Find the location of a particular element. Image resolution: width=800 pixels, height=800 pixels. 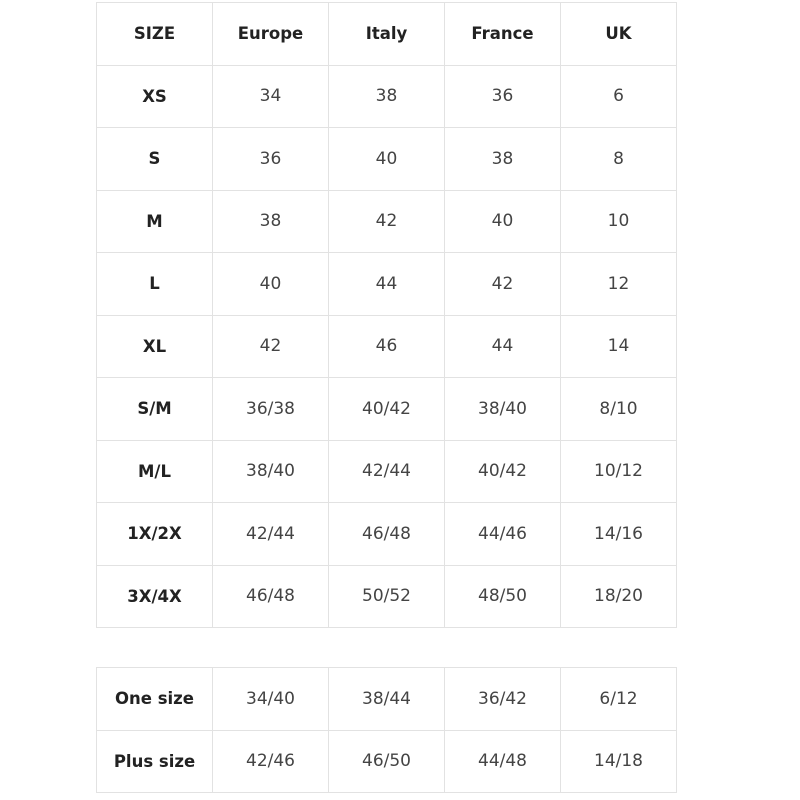

table-row: M/L 38/40 42/44 40/42 10/12 is located at coordinates (386, 471).